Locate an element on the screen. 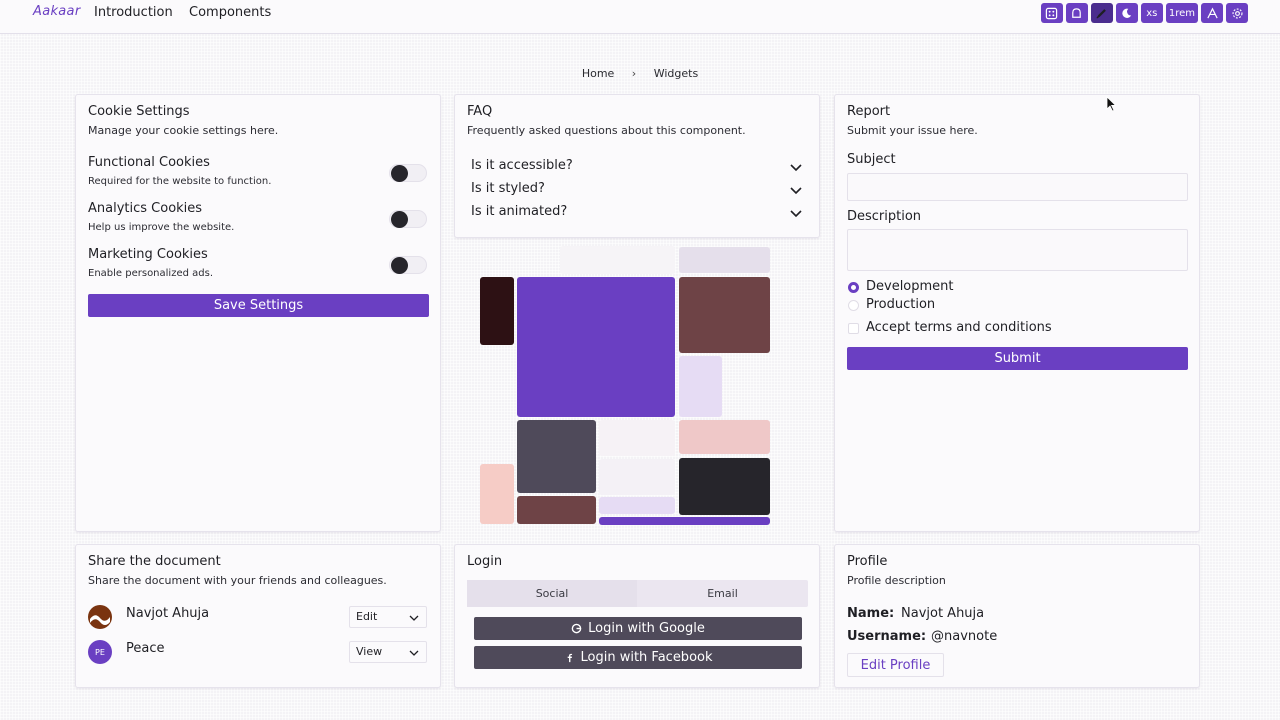 This screenshot has width=1280, height=720. font-icon is located at coordinates (1212, 13).